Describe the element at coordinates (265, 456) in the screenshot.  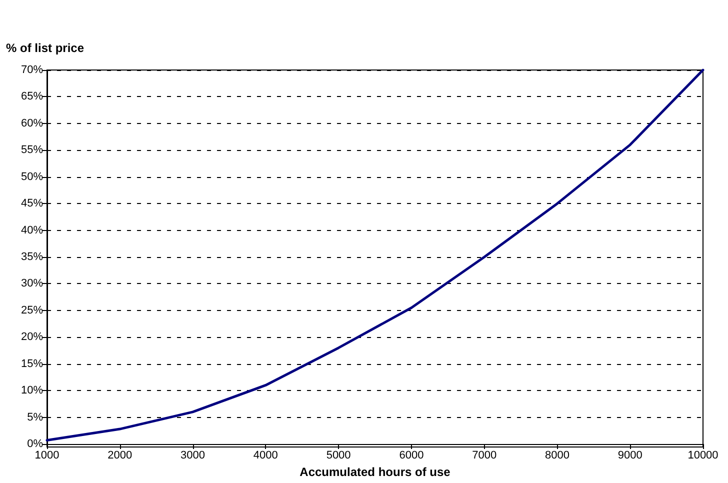
I see `x-tick-label: 4000` at that location.